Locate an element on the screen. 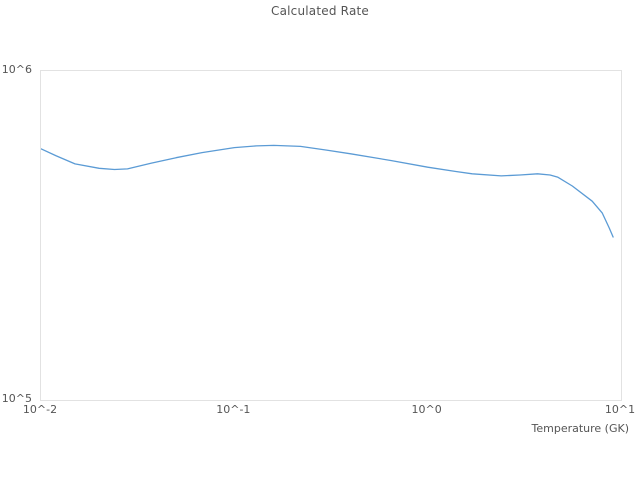 The image size is (640, 480). chart-title: Calculated Rate is located at coordinates (320, 11).